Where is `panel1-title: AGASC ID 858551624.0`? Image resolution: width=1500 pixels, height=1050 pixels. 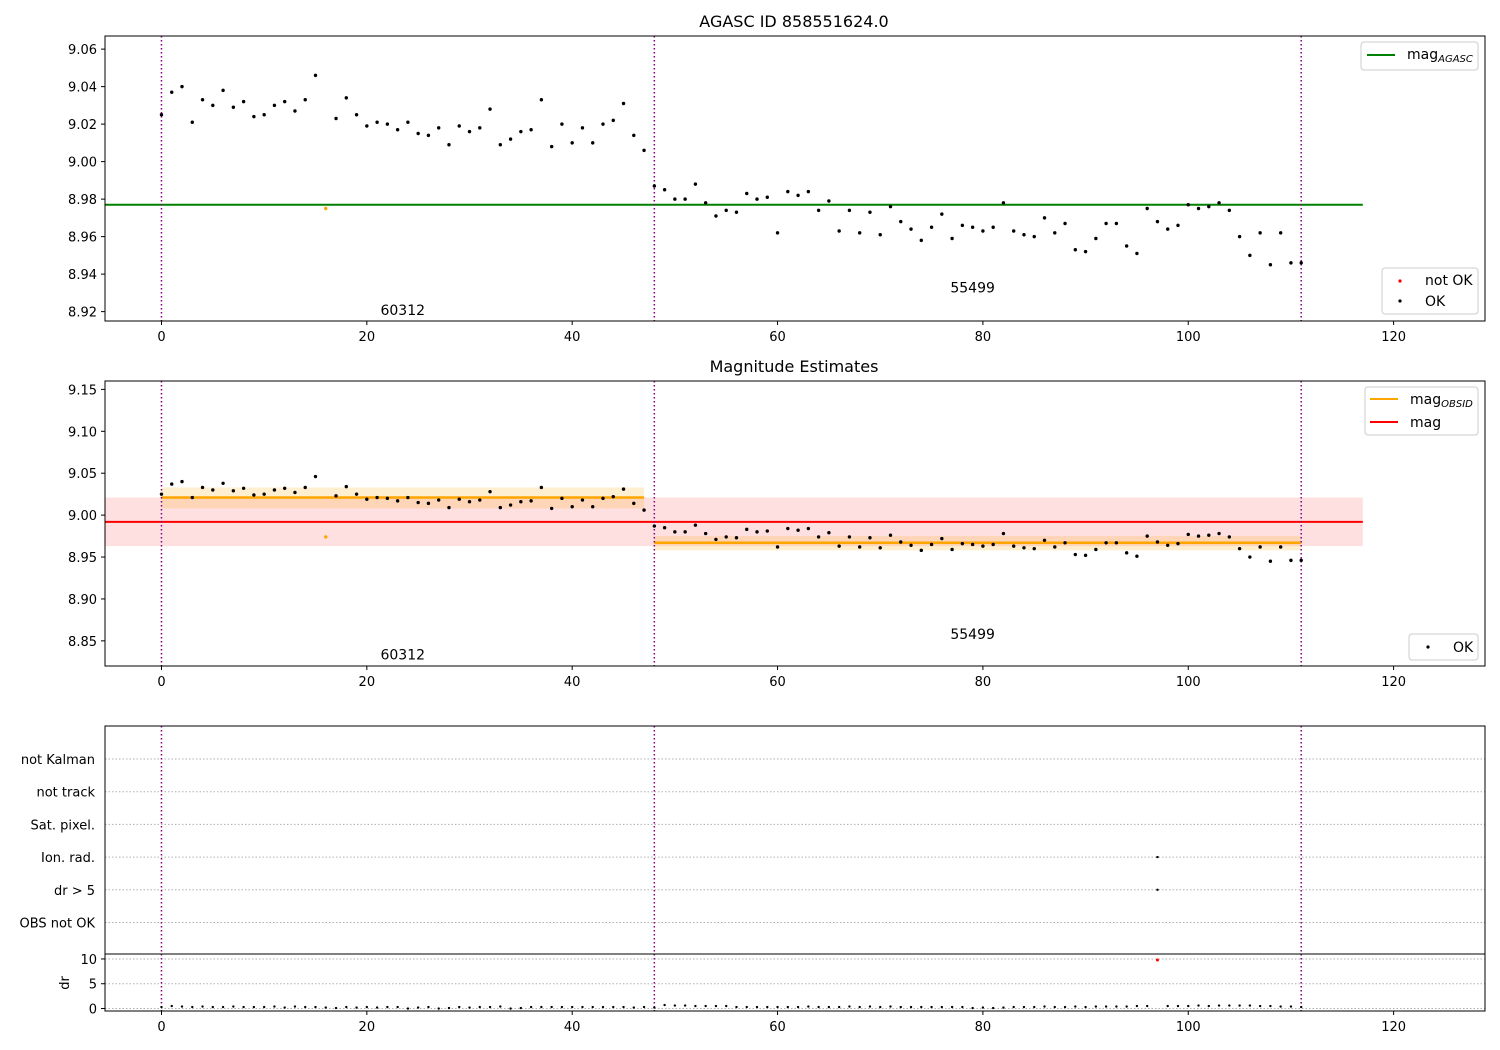 panel1-title: AGASC ID 858551624.0 is located at coordinates (793, 21).